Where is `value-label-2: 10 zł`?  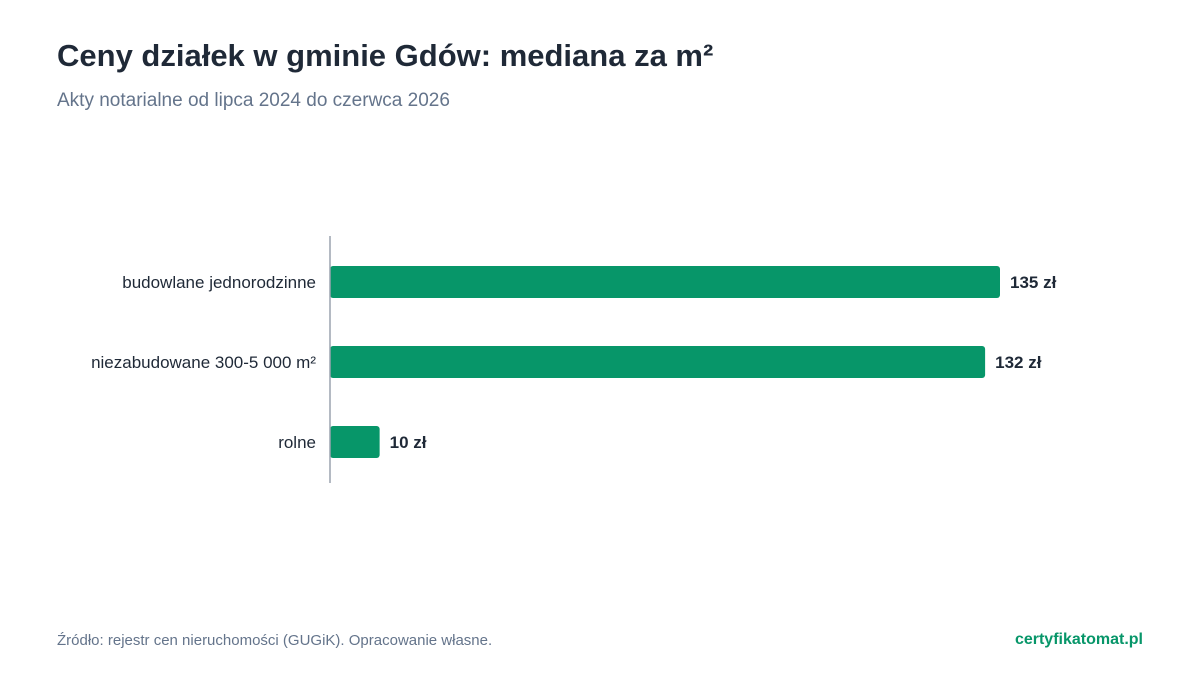
value-label-2: 10 zł is located at coordinates (408, 442).